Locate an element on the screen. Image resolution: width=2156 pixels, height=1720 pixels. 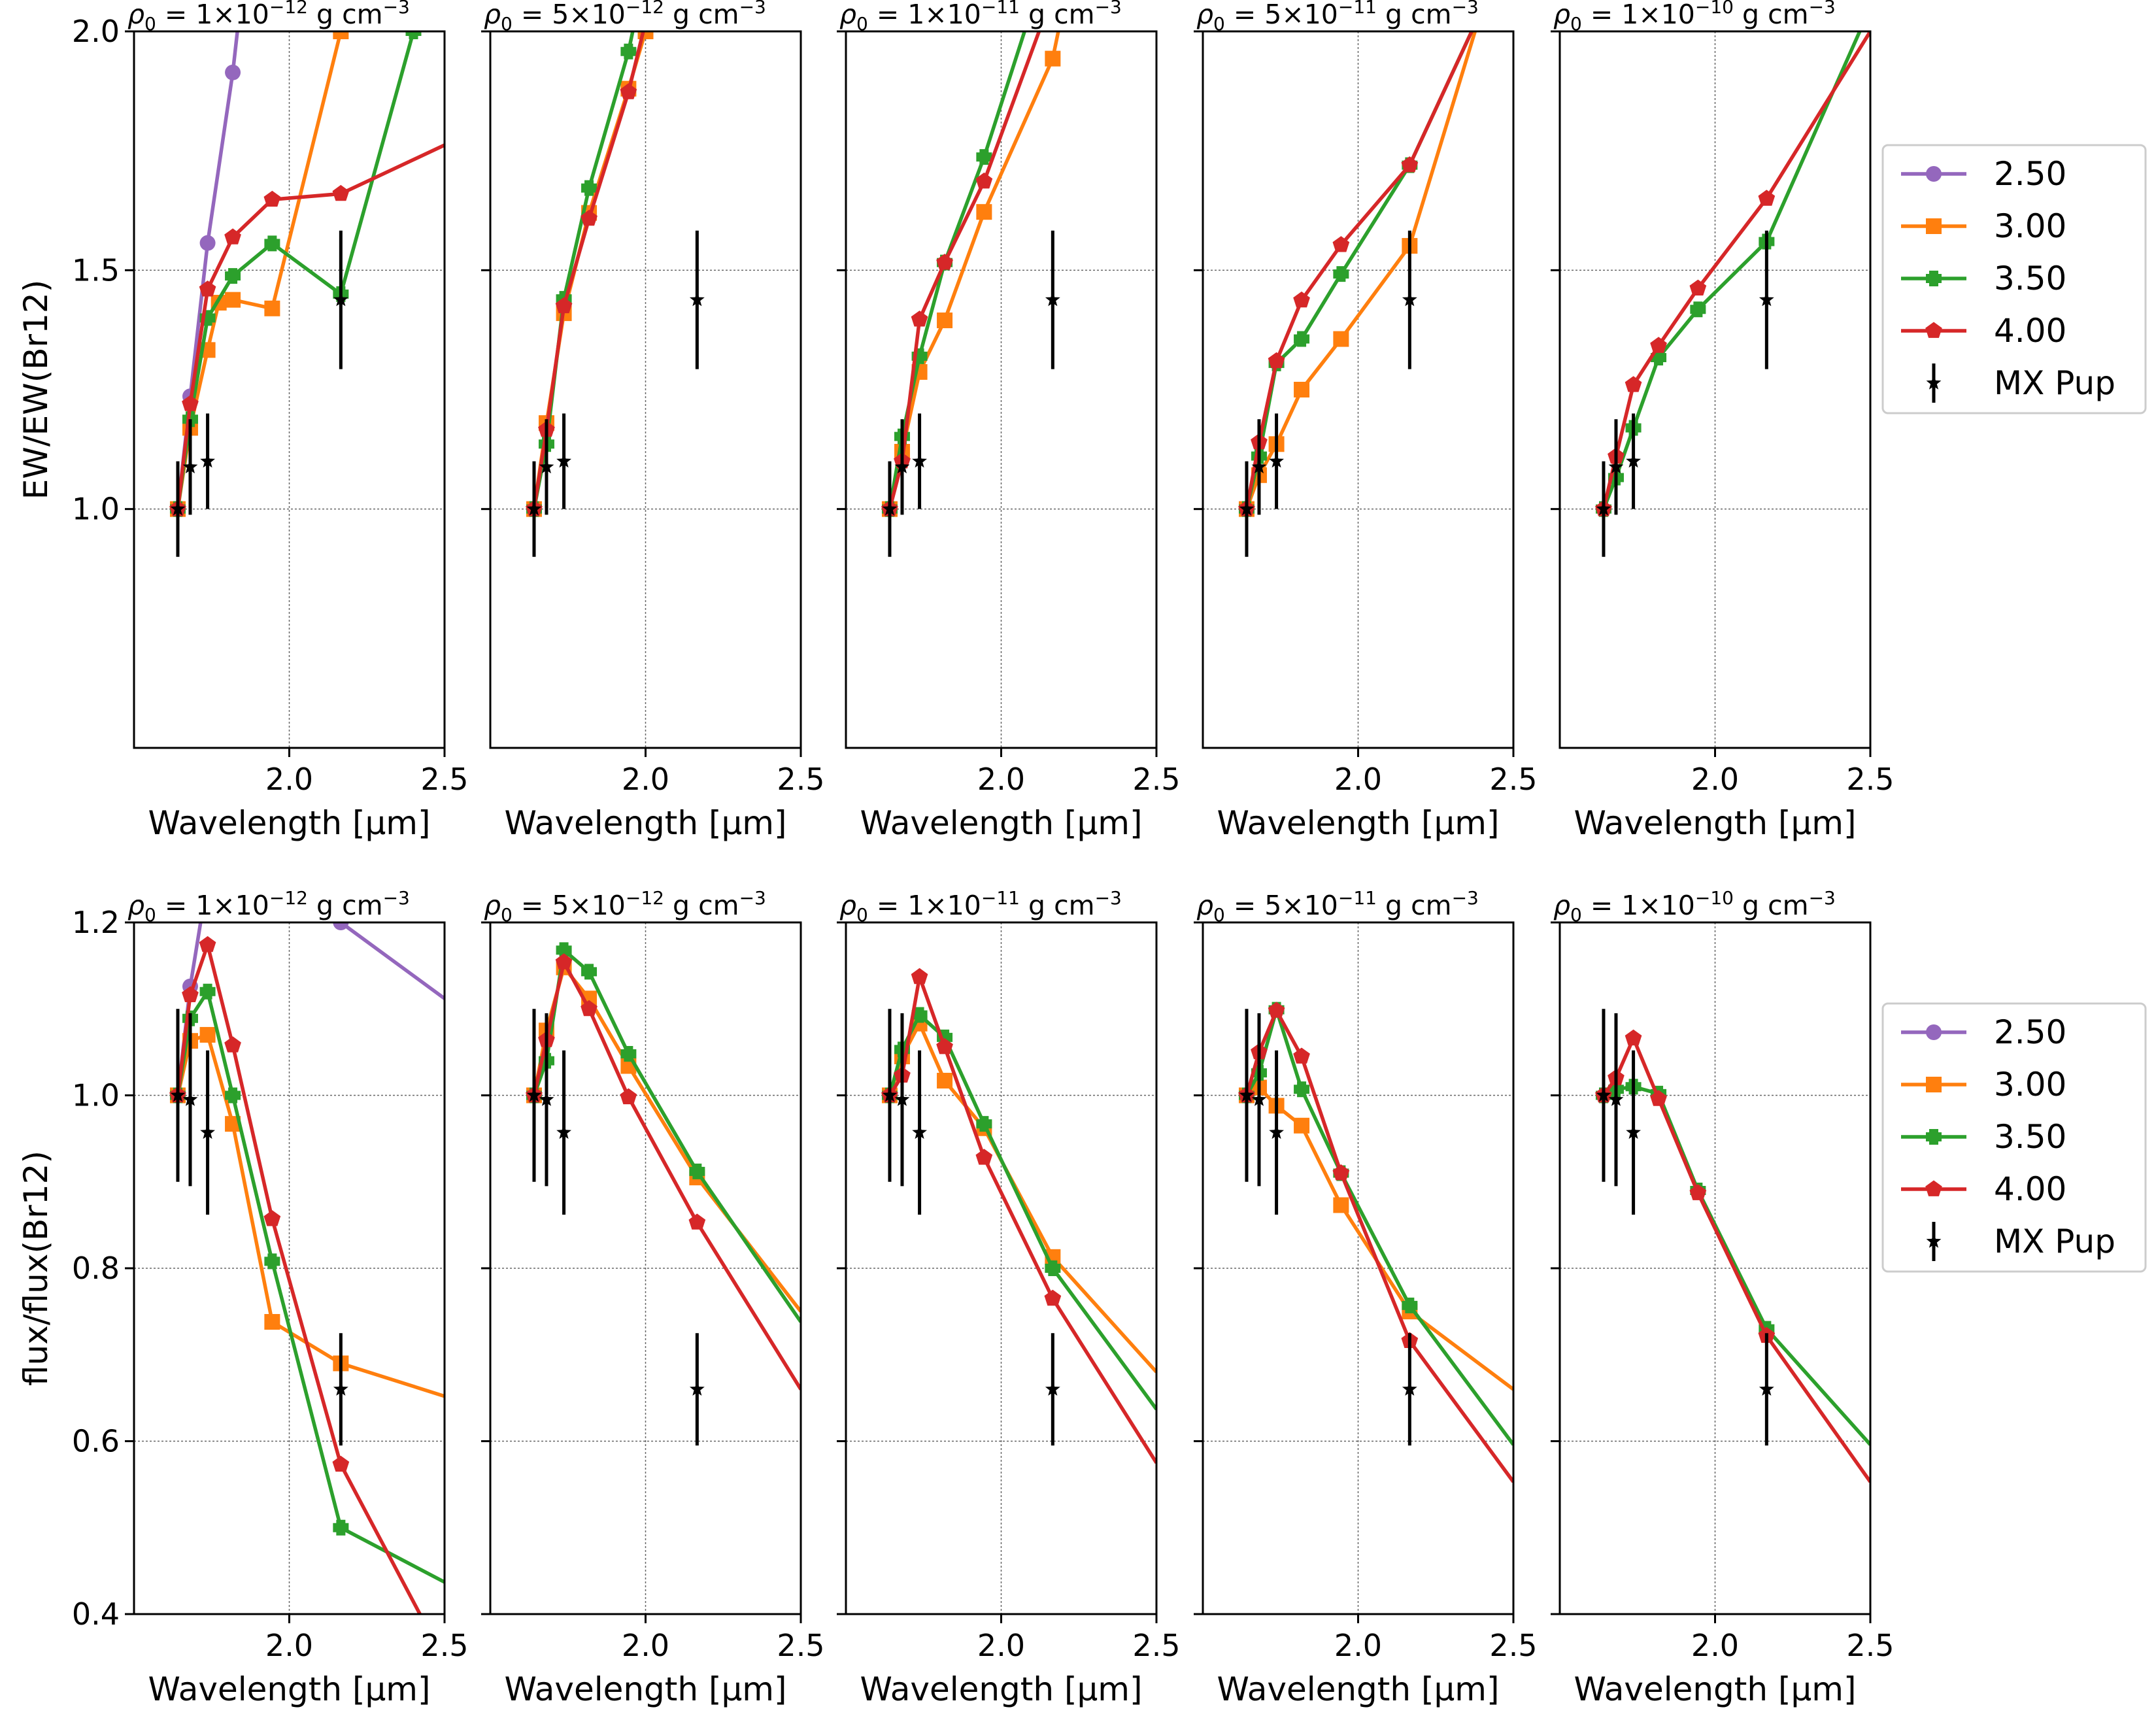
y-axis-label: flux/flux(Br12) is located at coordinates (36, 1268).